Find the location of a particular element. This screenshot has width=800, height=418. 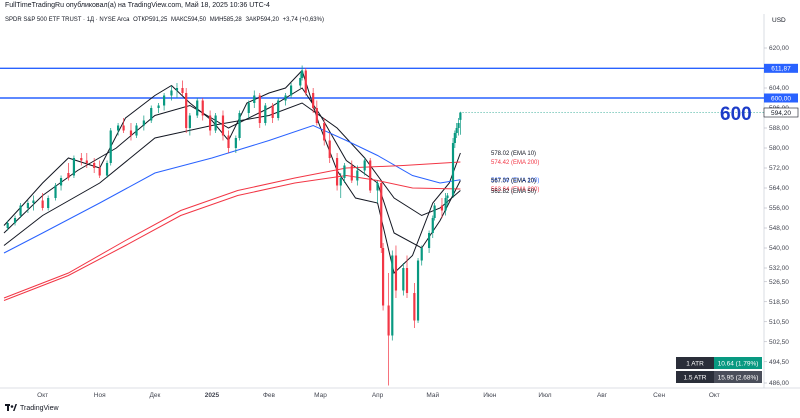

last-price-label: 594,20 is located at coordinates (781, 113).